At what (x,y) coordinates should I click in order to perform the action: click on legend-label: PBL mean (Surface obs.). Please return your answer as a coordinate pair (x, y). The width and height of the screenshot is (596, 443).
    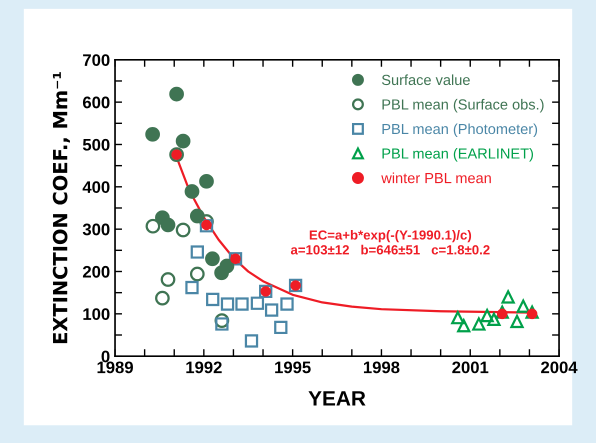
    Looking at the image, I should click on (463, 105).